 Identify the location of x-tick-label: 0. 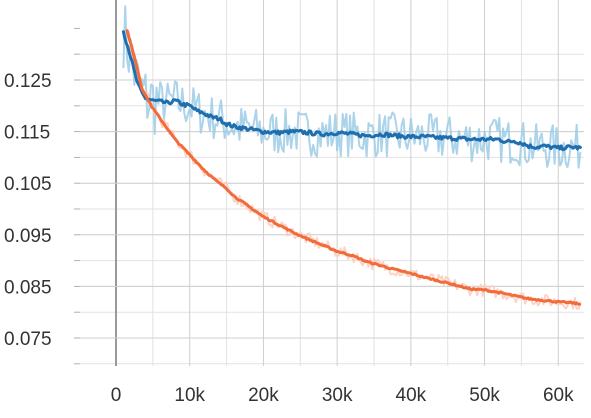
(116, 395).